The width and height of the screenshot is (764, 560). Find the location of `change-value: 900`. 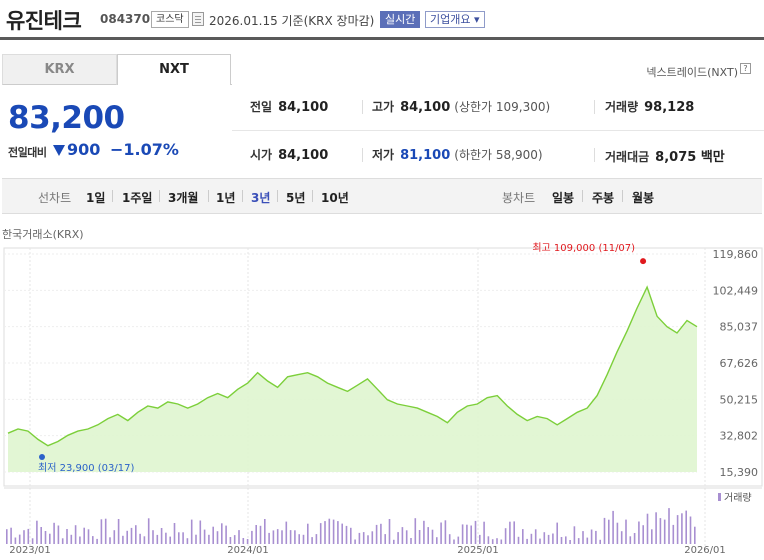

change-value: 900 is located at coordinates (84, 149).